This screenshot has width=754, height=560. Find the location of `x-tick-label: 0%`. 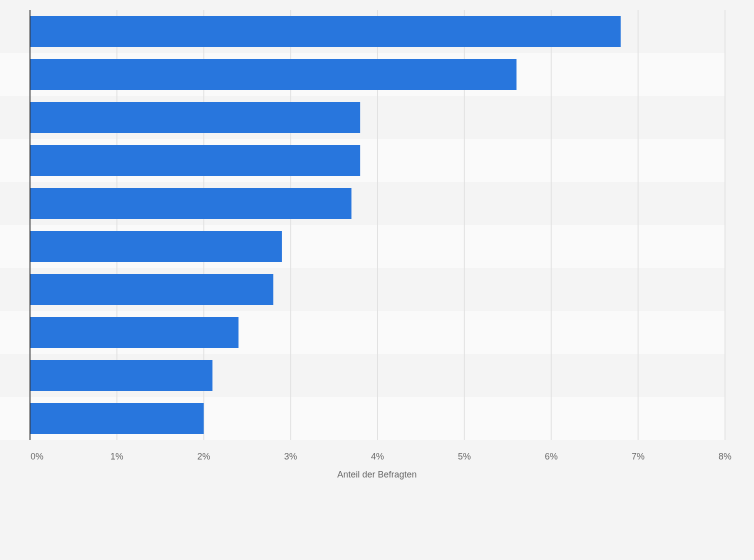

x-tick-label: 0% is located at coordinates (36, 456).